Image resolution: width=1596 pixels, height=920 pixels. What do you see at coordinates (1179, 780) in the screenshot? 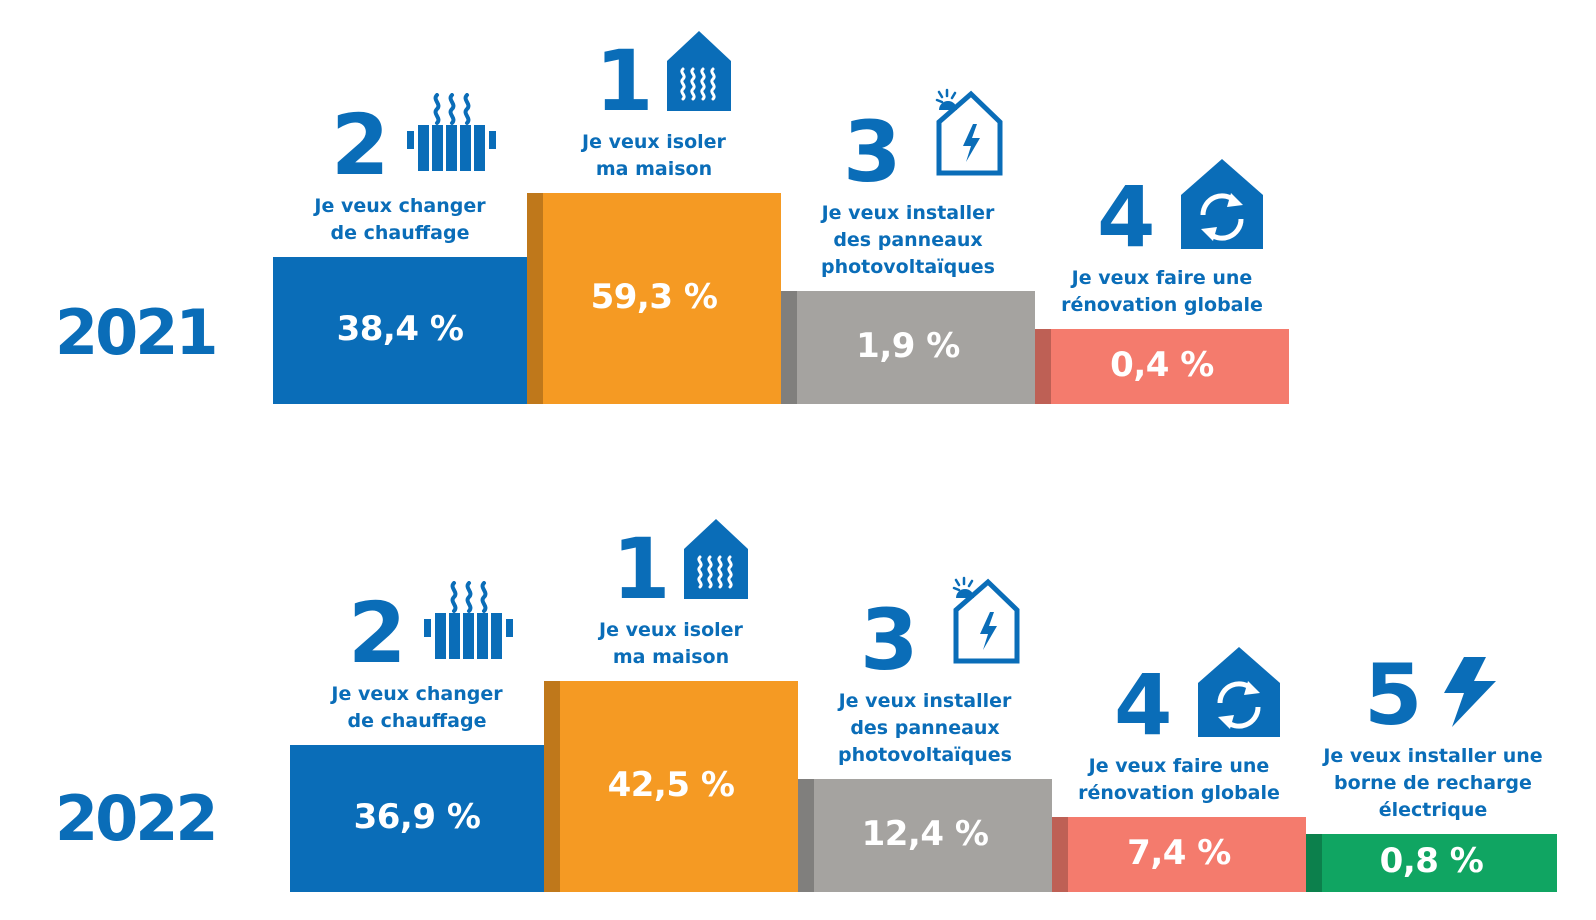
I see `category-label-2022-4: Je veux faire une rénovation globale` at bounding box center [1179, 780].